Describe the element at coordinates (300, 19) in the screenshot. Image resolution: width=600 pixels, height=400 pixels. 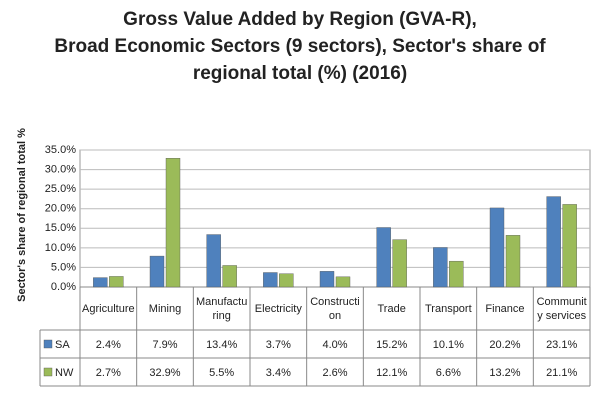
I see `title-line: Gross Value Added by Region (GVA-R),` at that location.